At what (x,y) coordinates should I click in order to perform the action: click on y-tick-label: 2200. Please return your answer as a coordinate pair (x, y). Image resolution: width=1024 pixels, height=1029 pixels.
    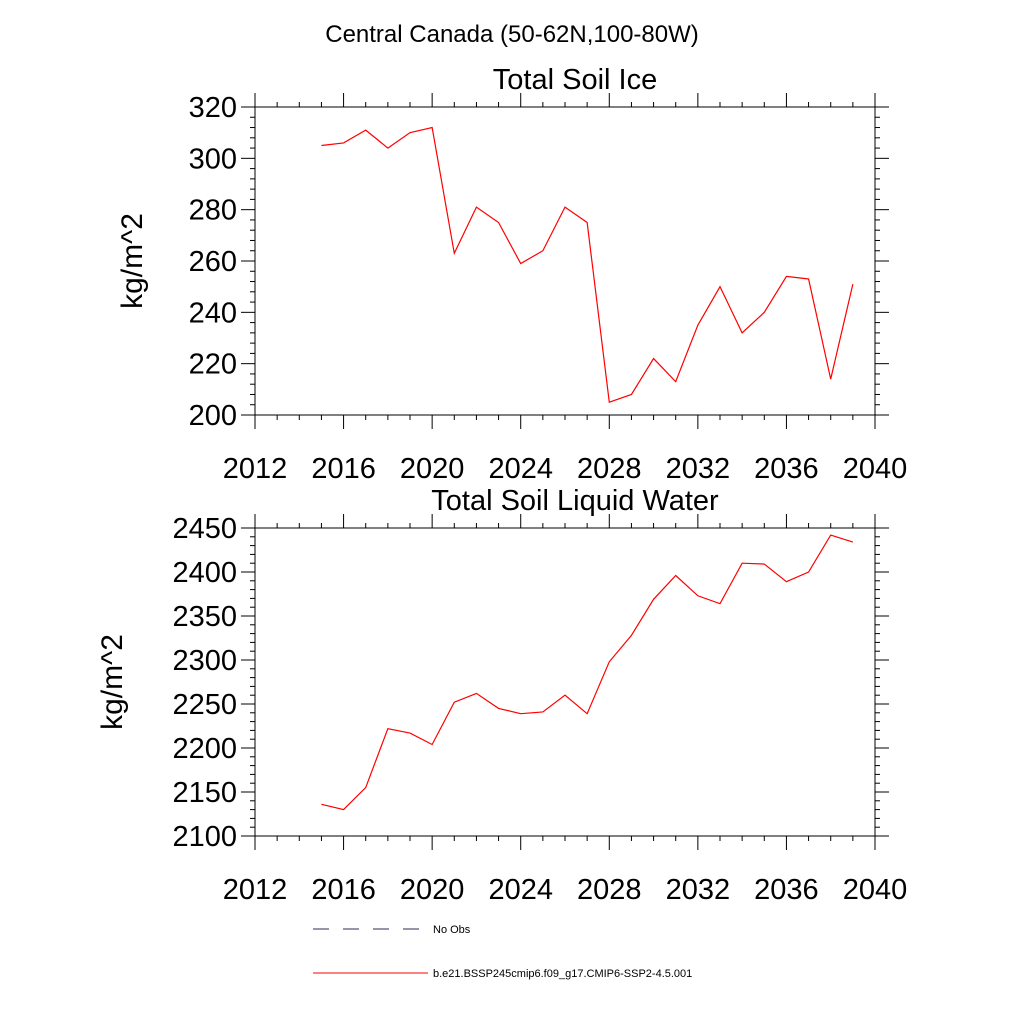
    Looking at the image, I should click on (204, 749).